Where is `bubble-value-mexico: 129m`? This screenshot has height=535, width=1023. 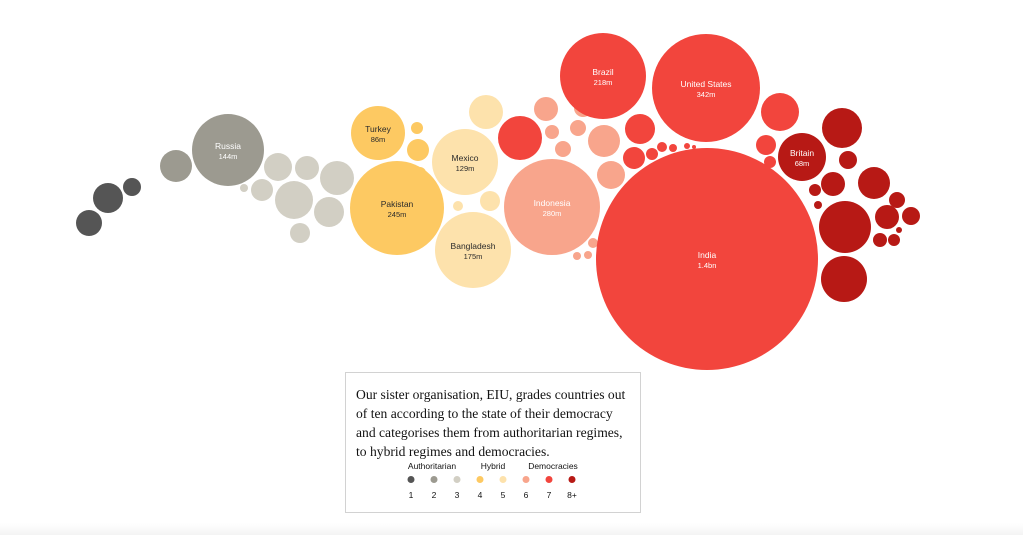 bubble-value-mexico: 129m is located at coordinates (465, 168).